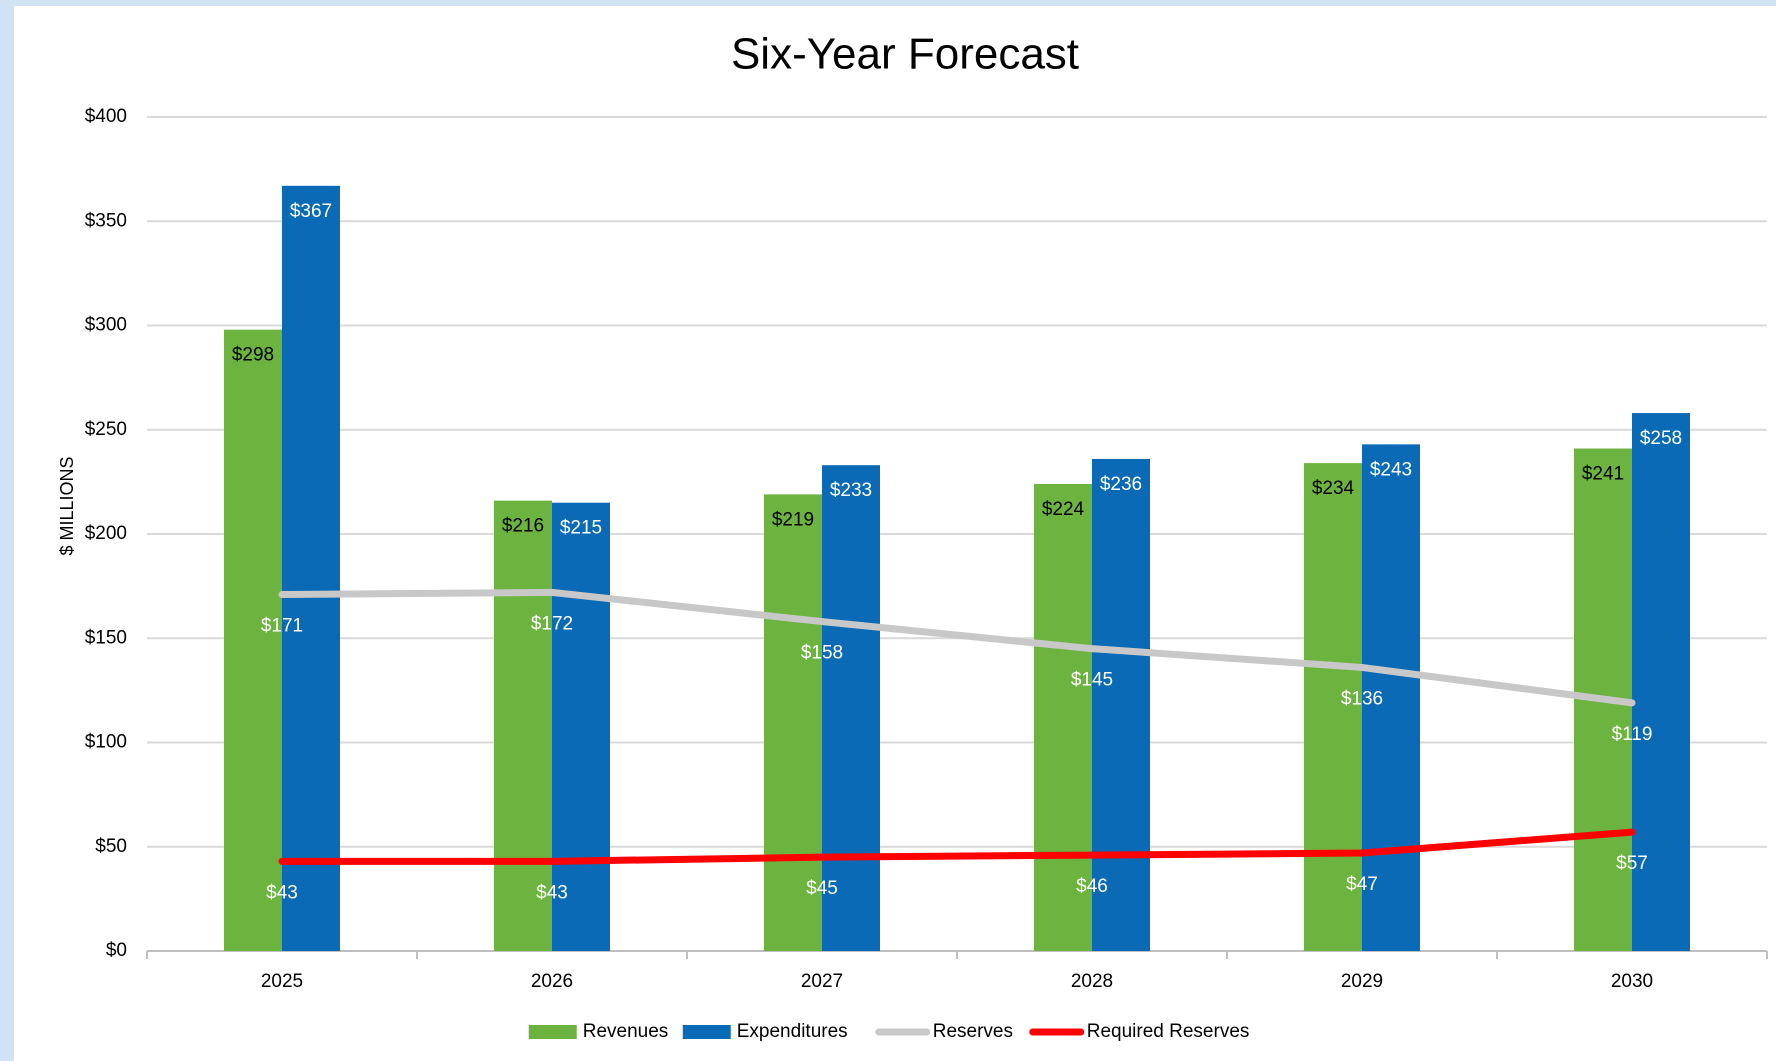 Image resolution: width=1776 pixels, height=1061 pixels. Describe the element at coordinates (1092, 680) in the screenshot. I see `data-label: $145` at that location.